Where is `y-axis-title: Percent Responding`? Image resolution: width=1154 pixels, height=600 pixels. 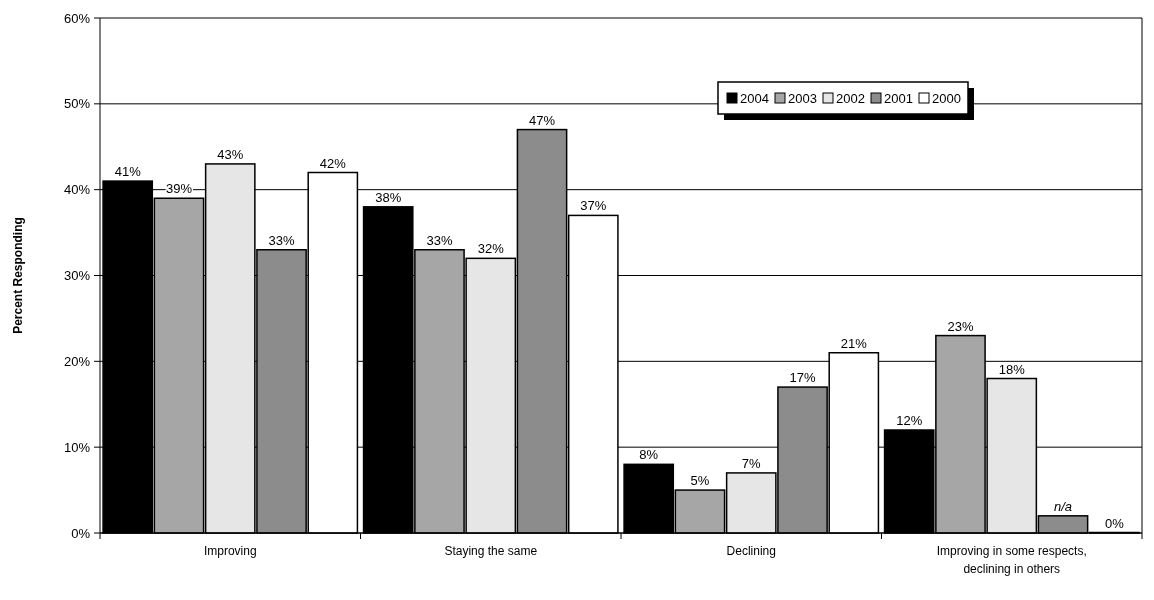
y-axis-title: Percent Responding is located at coordinates (18, 275).